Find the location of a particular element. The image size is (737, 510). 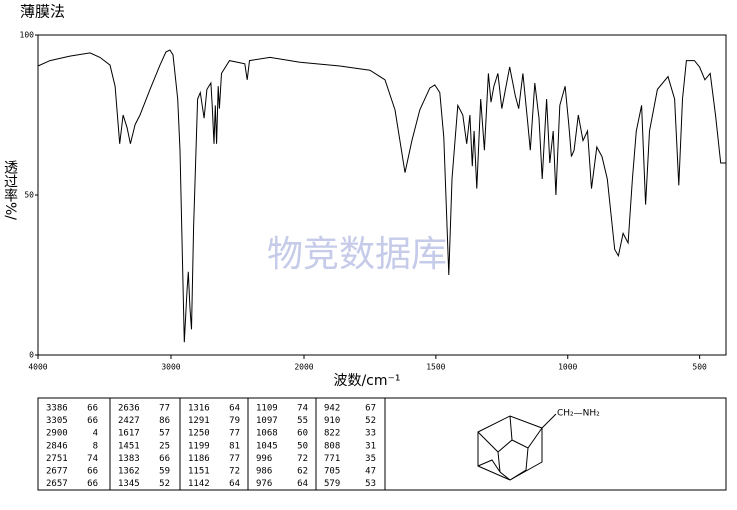

y-tick-label: 50 is located at coordinates (29, 195).